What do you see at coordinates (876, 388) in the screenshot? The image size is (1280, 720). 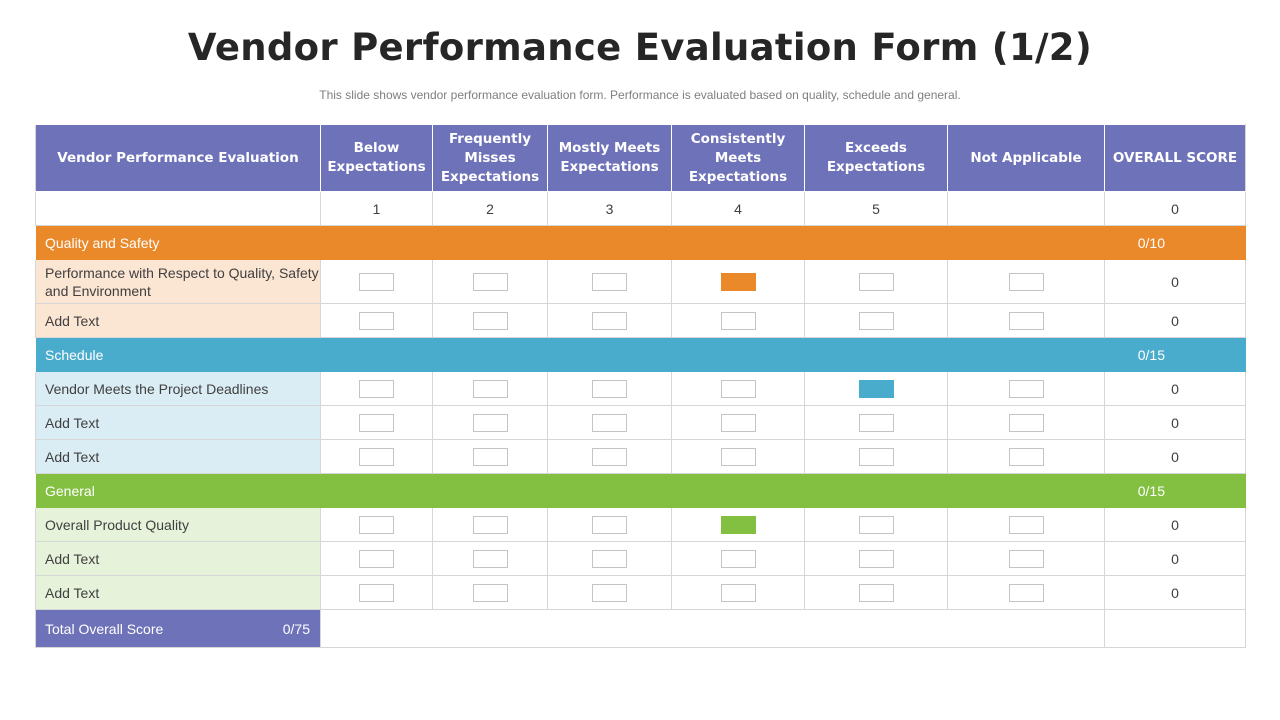 I see `rating-box-5-selected` at bounding box center [876, 388].